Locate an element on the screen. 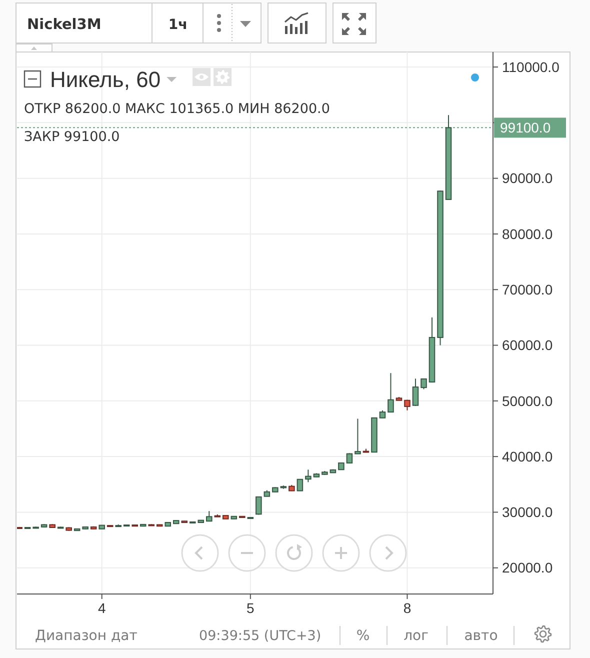 This screenshot has width=590, height=658. y-tick-label: 50000.0 is located at coordinates (527, 400).